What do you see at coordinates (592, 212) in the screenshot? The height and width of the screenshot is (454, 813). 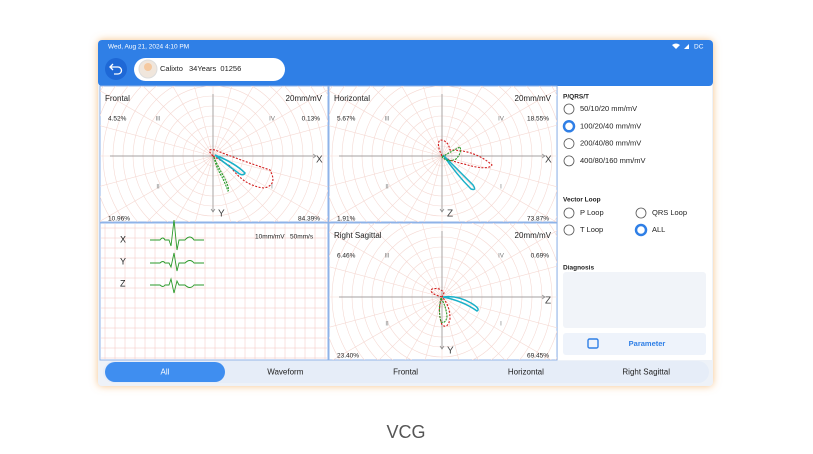 I see `loop-option: P Loop` at bounding box center [592, 212].